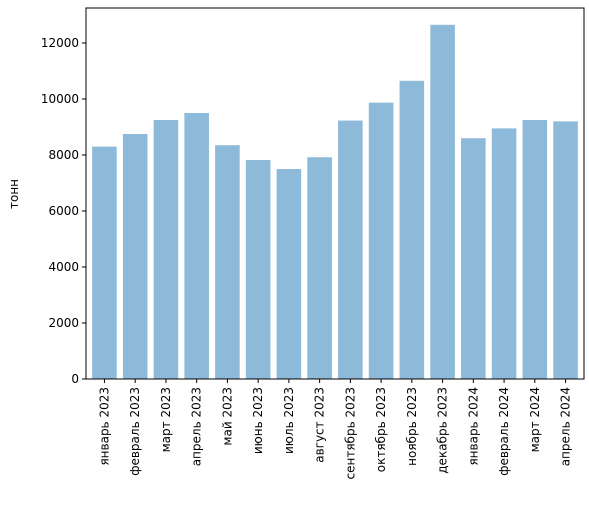 The image size is (589, 506). Describe the element at coordinates (350, 433) in the screenshot. I see `x-tick-label-8: сентябрь 2023` at that location.